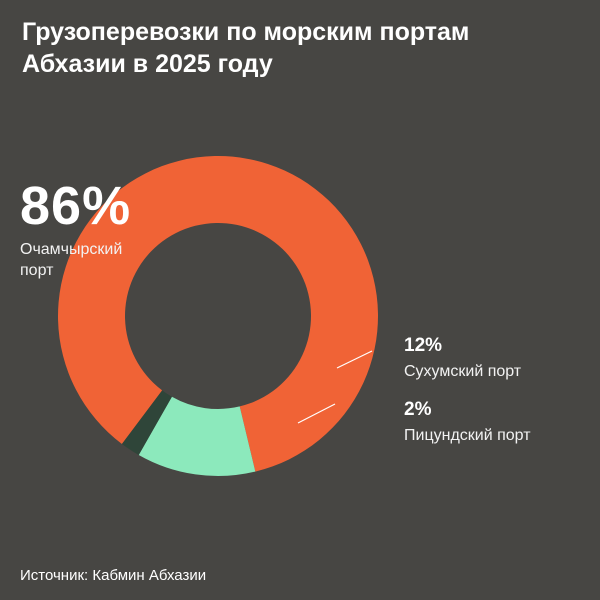 The height and width of the screenshot is (600, 600). I want to click on slice-value-pitsunda: 2%, so click(418, 409).